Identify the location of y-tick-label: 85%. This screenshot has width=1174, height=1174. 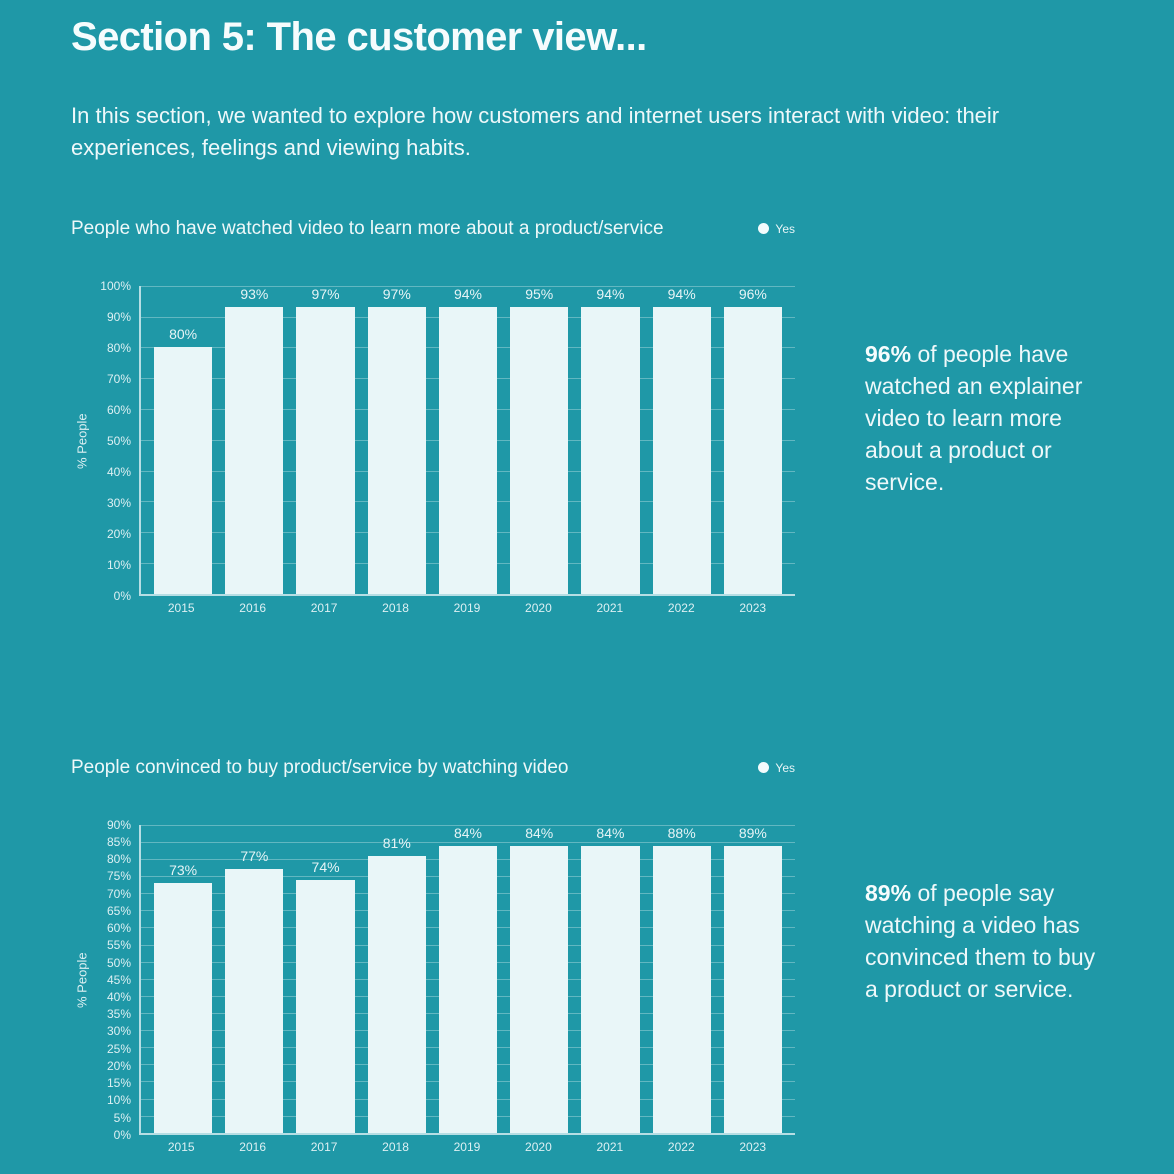
(118, 842).